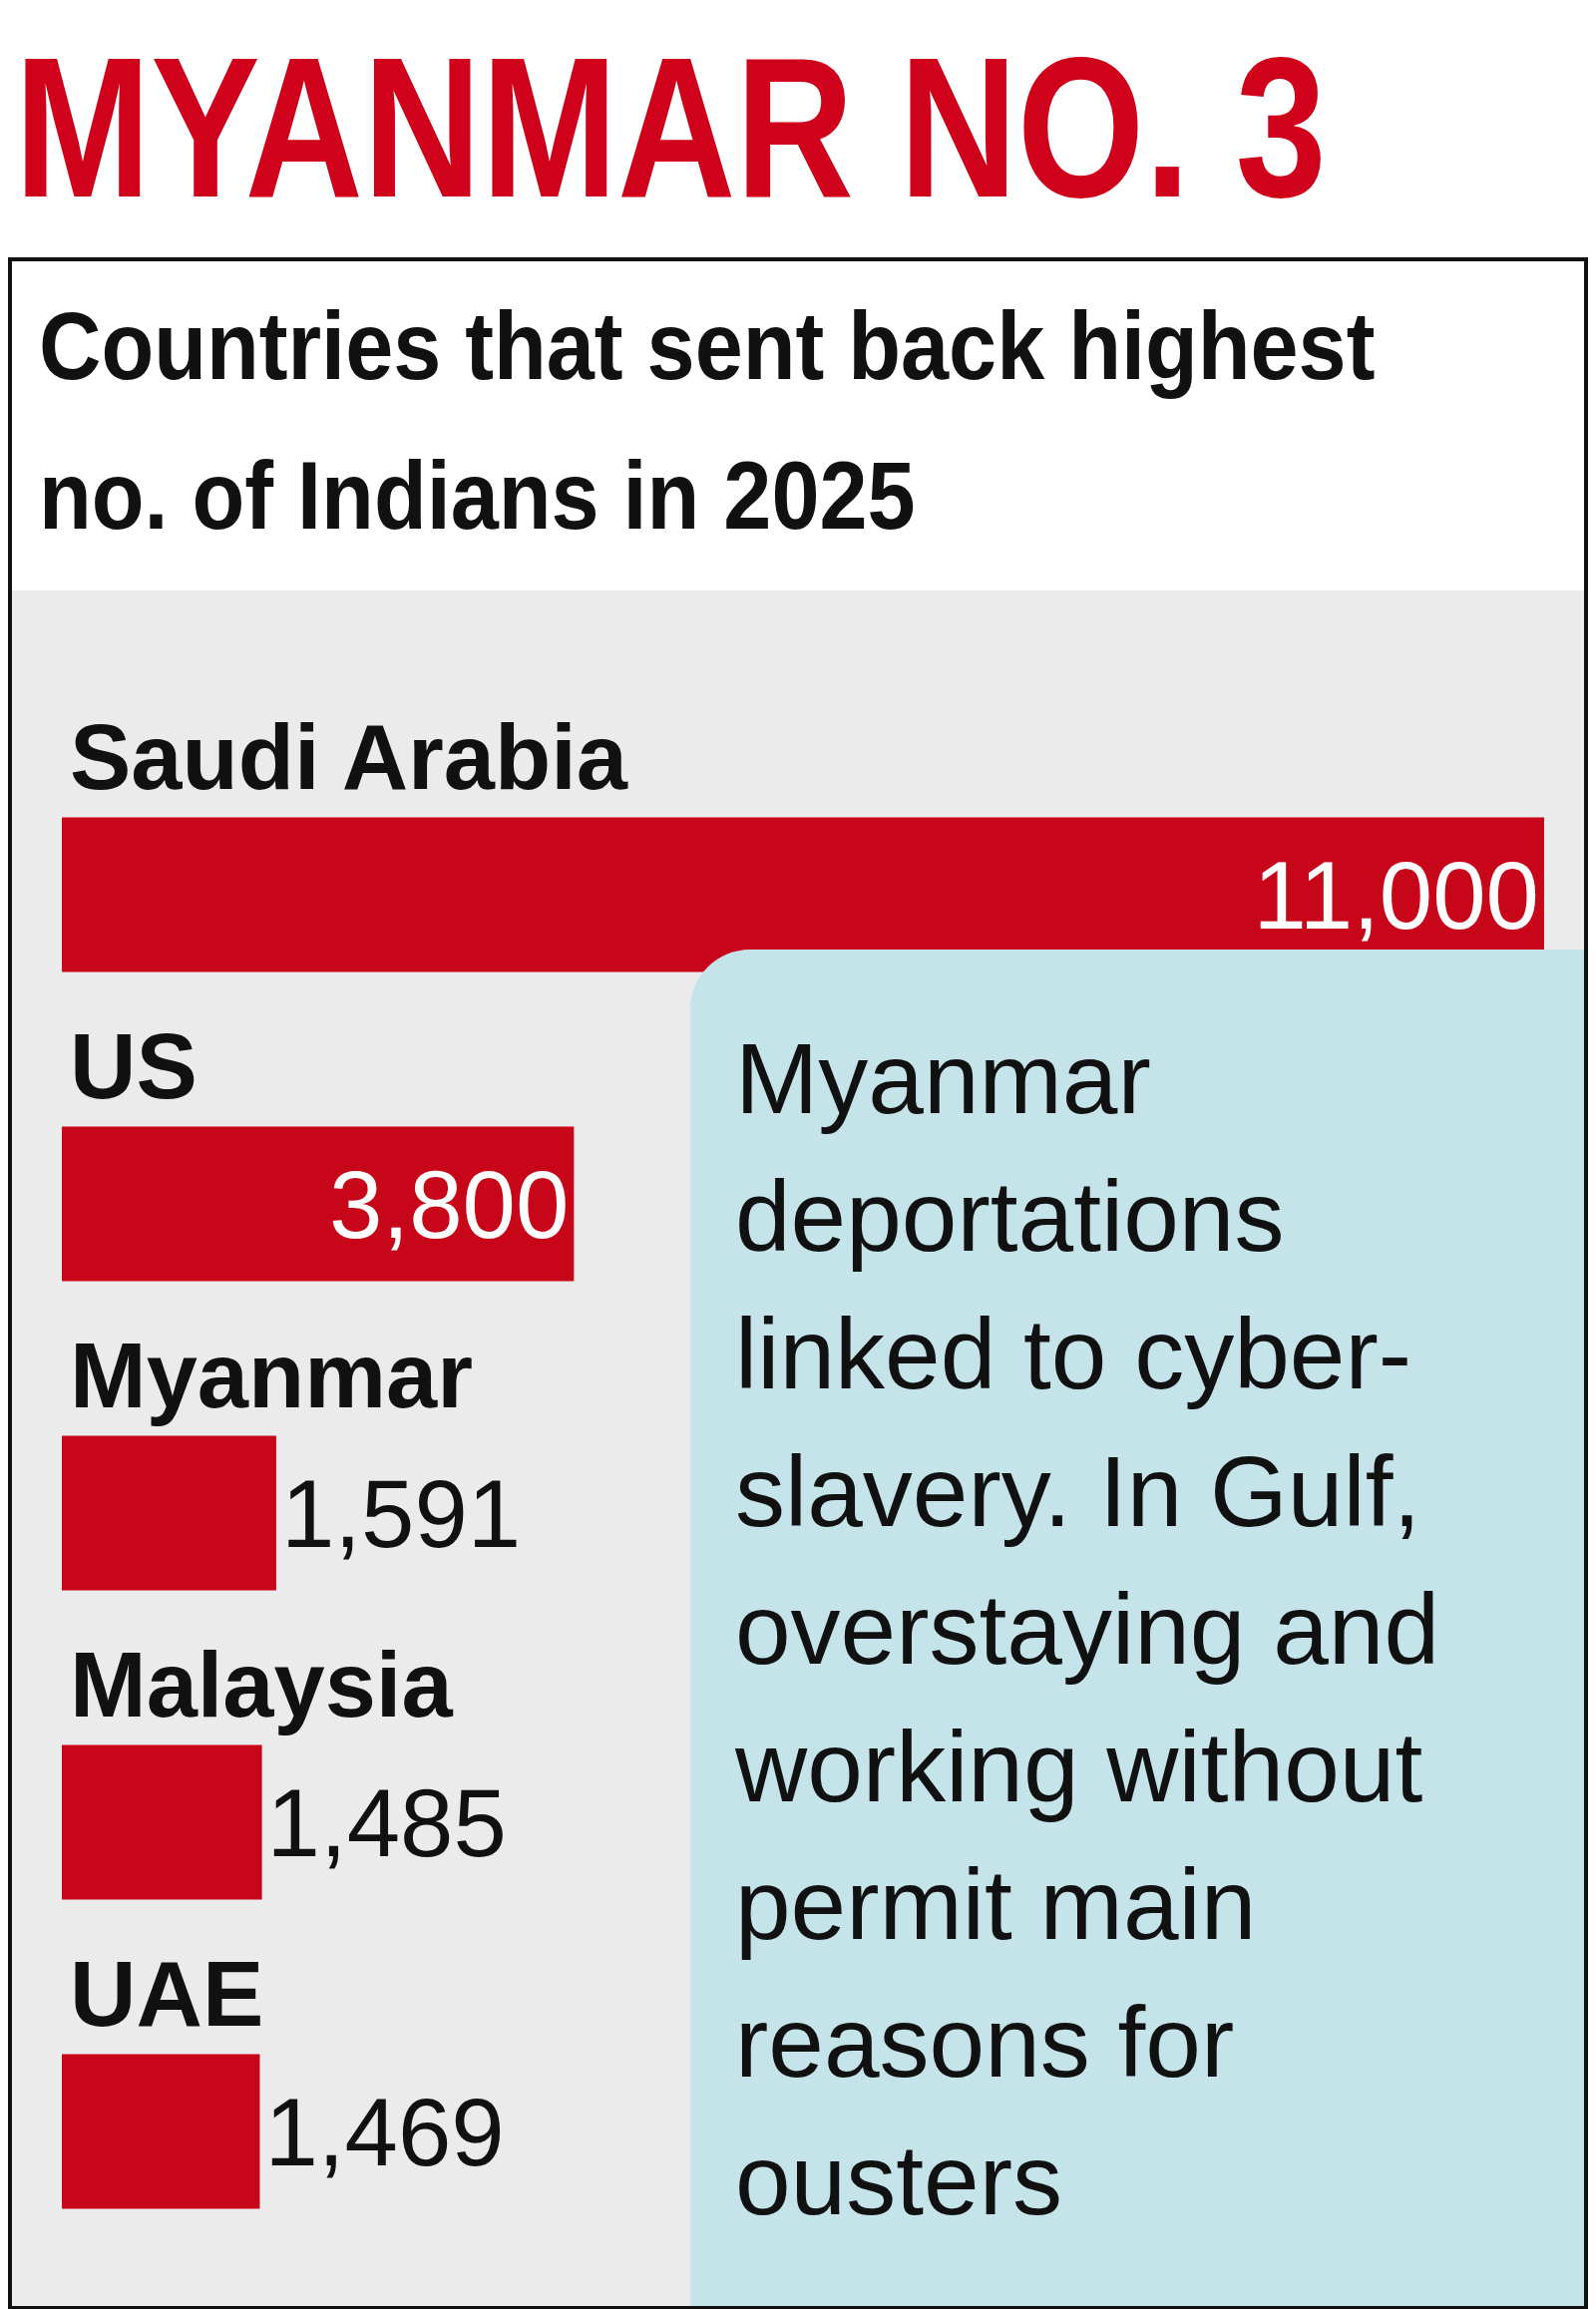 This screenshot has height=2309, width=1596. What do you see at coordinates (707, 421) in the screenshot?
I see `chart-subtitle: Countries that sent back highest no. of Indians in 2025` at bounding box center [707, 421].